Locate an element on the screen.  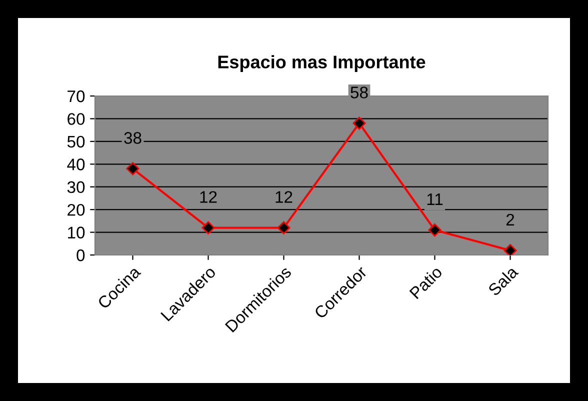
y-tick-label: 30 is located at coordinates (76, 187).